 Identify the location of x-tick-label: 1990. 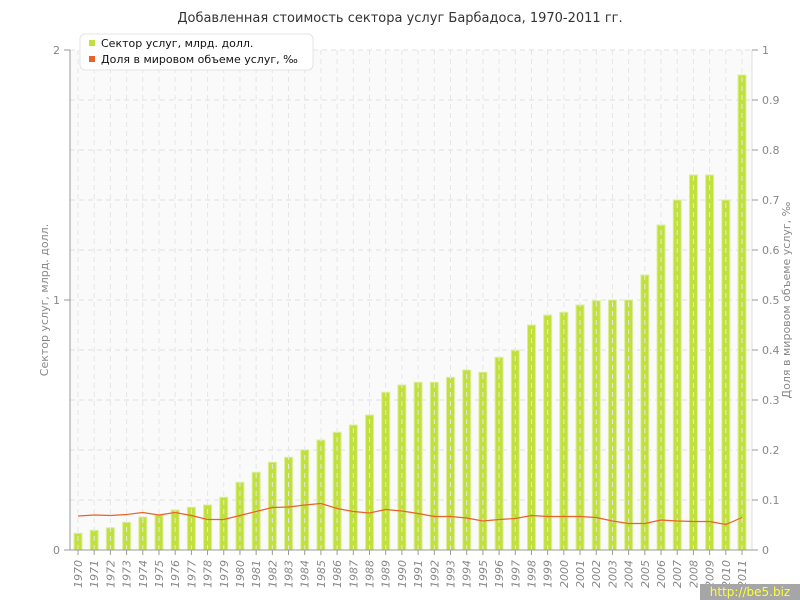
(402, 574).